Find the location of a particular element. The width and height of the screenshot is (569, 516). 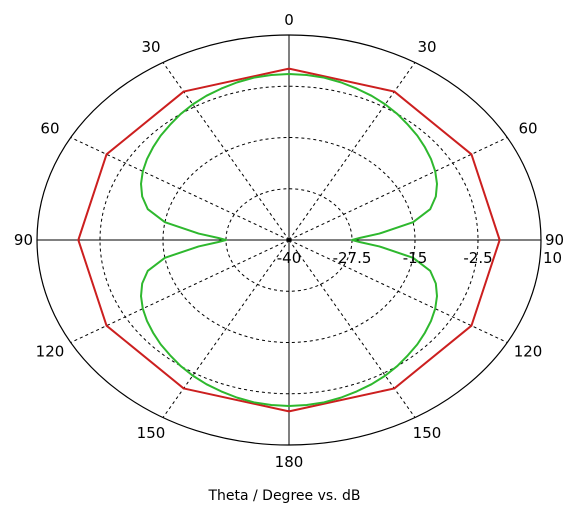

radial-tick-label: -15 is located at coordinates (415, 258).